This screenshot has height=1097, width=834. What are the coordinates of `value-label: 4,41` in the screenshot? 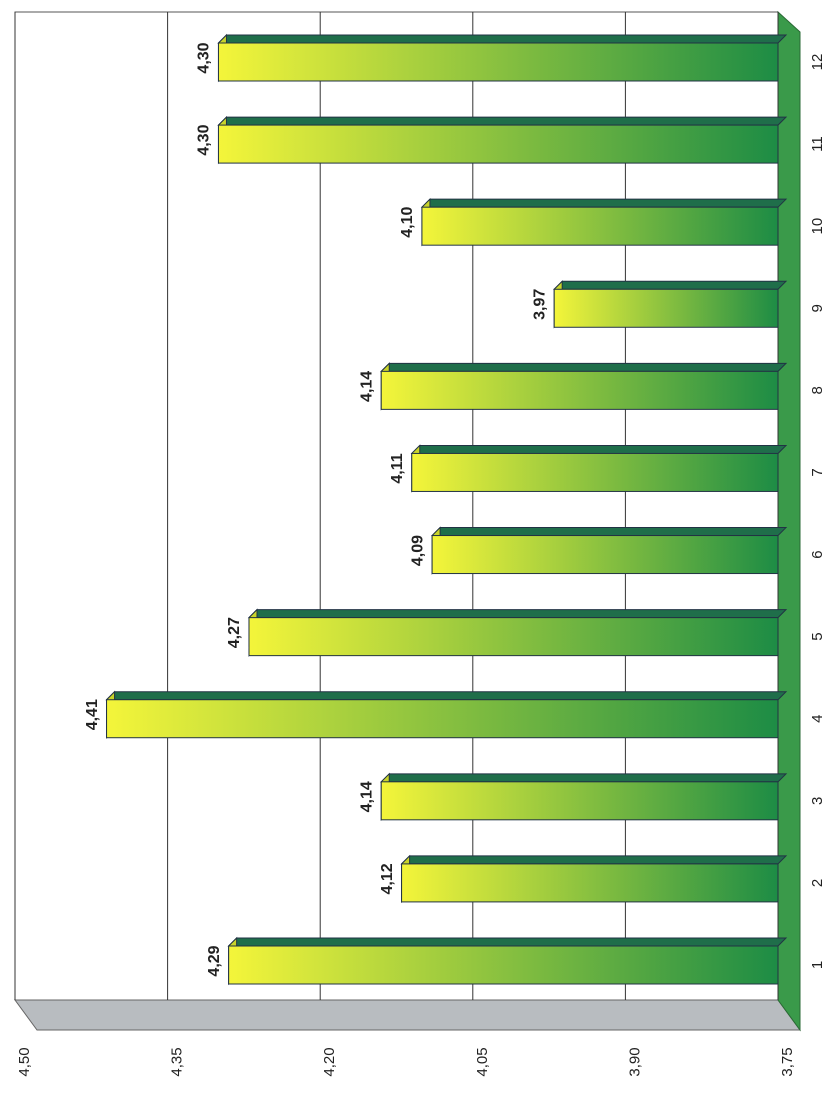 It's located at (92, 714).